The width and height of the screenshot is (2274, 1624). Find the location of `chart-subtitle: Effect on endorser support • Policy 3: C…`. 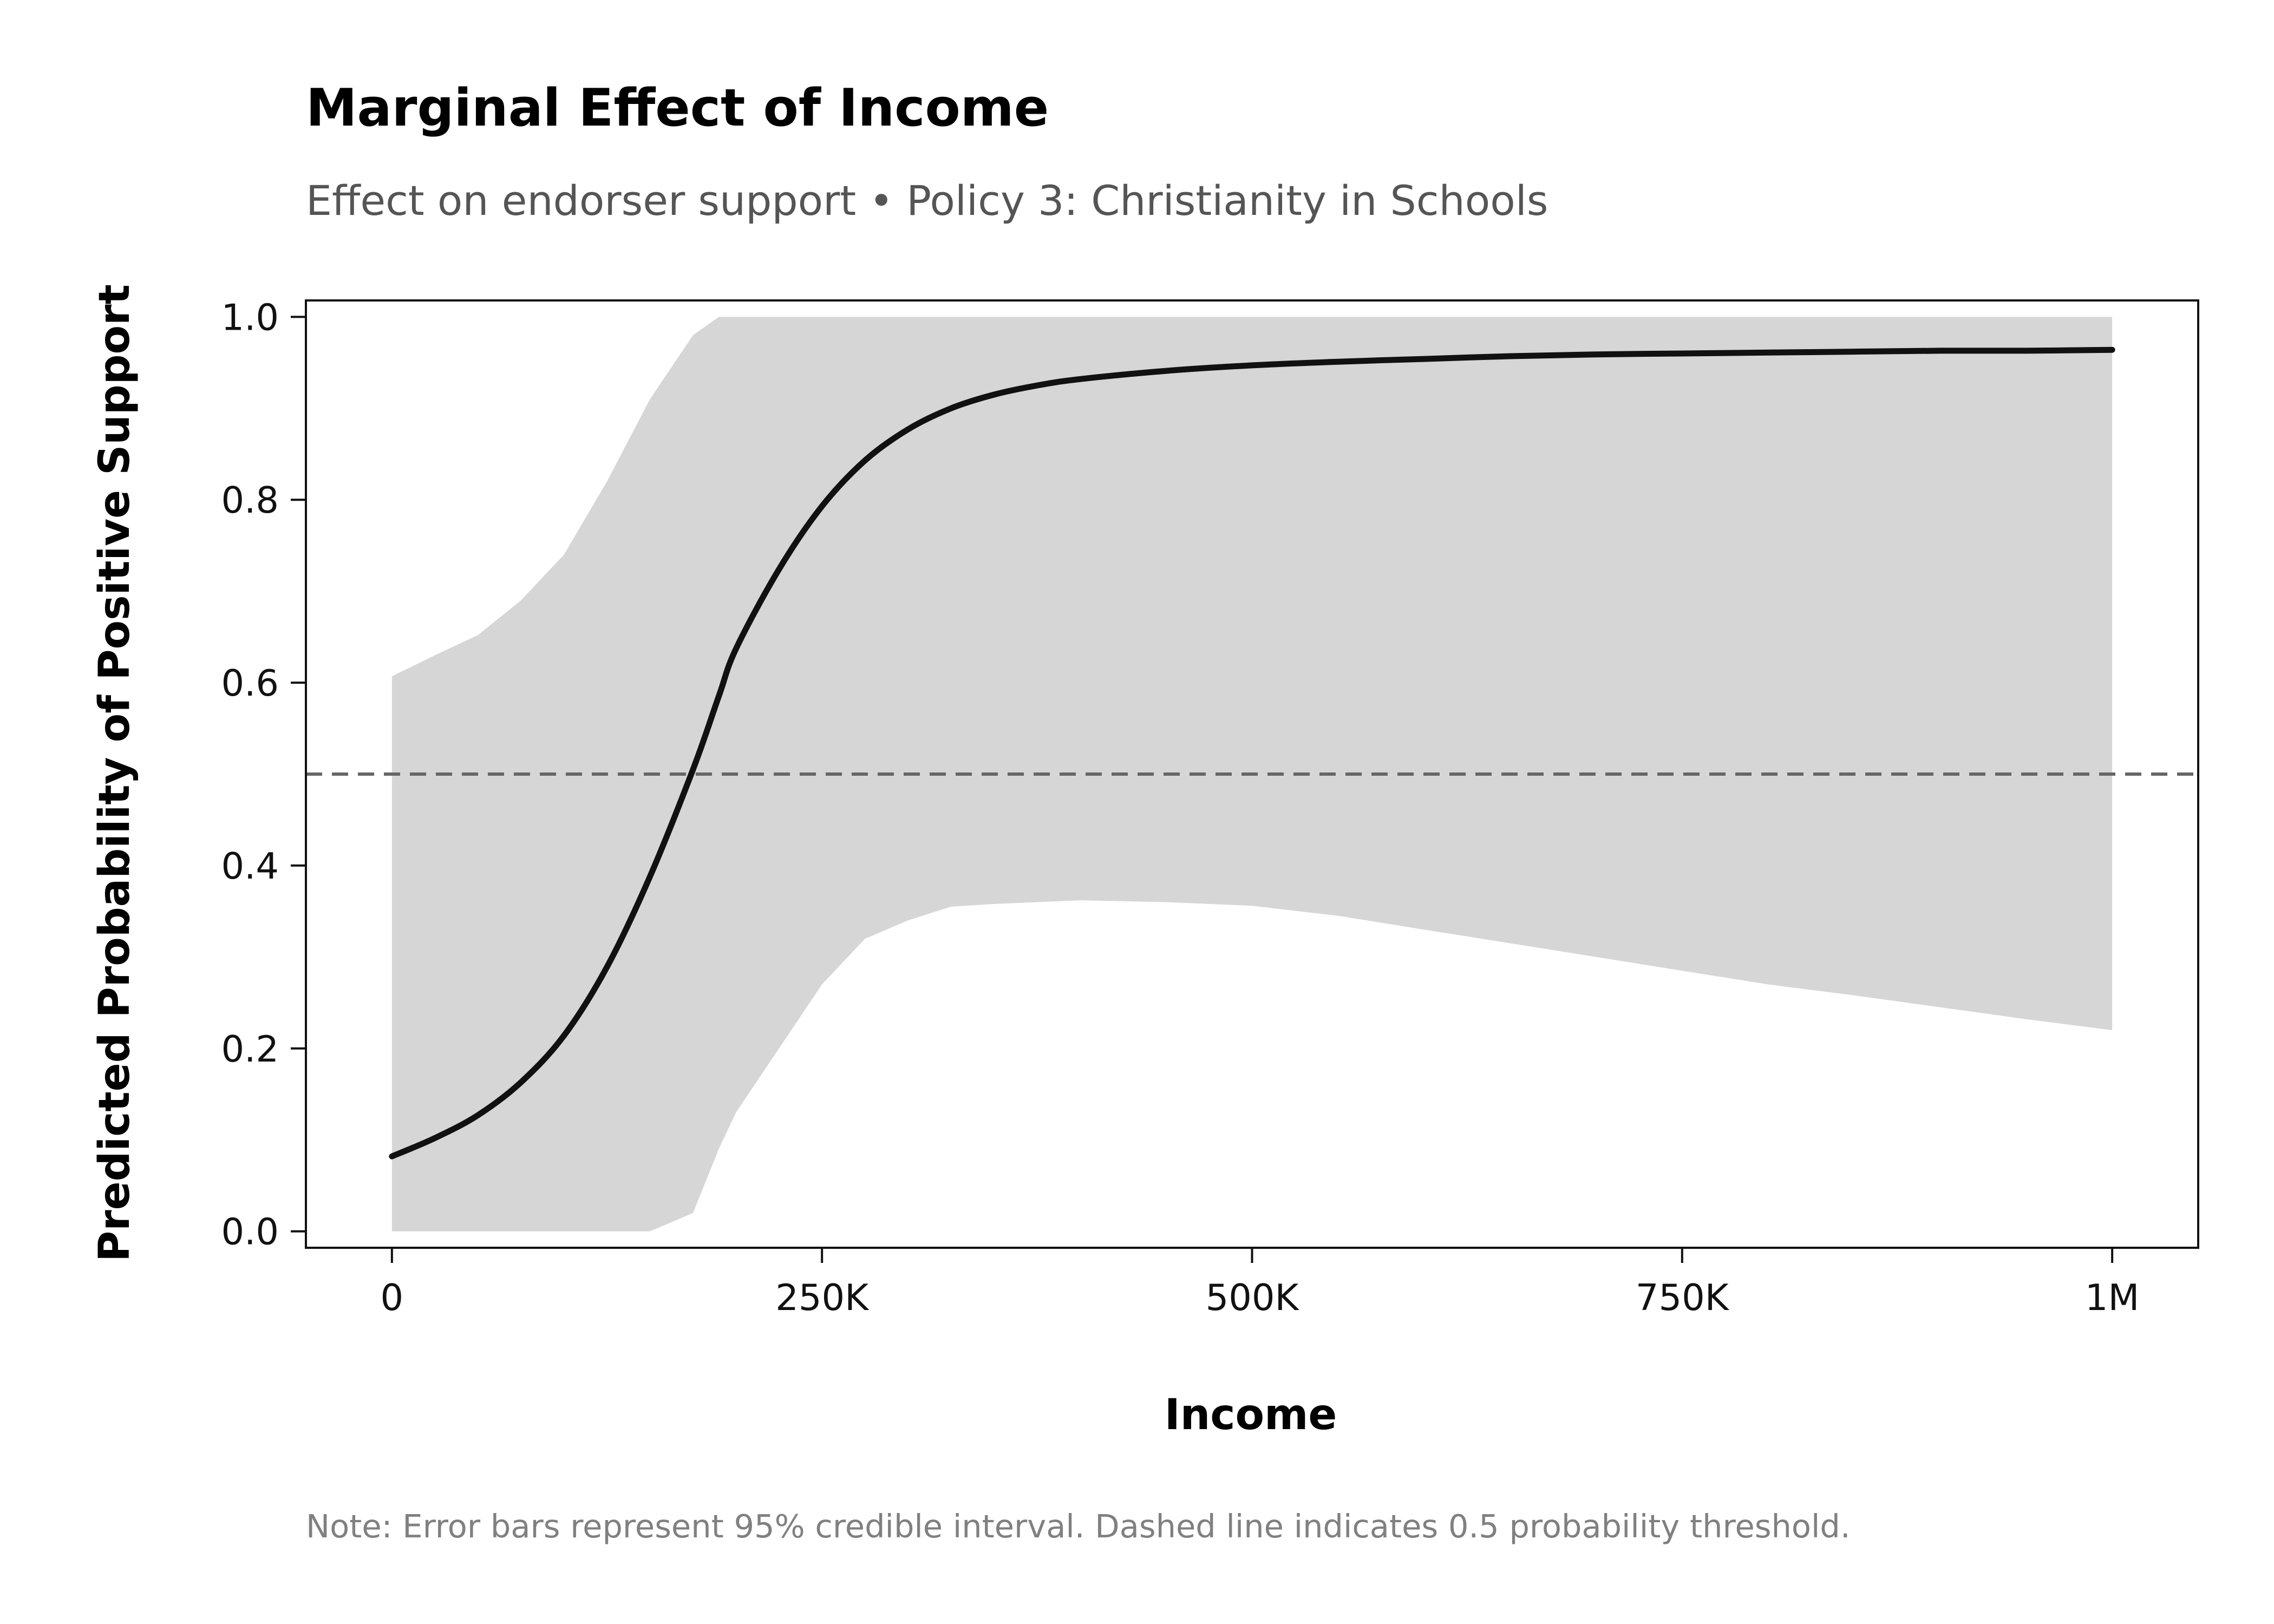

chart-subtitle: Effect on endorser support • Policy 3: C… is located at coordinates (927, 200).